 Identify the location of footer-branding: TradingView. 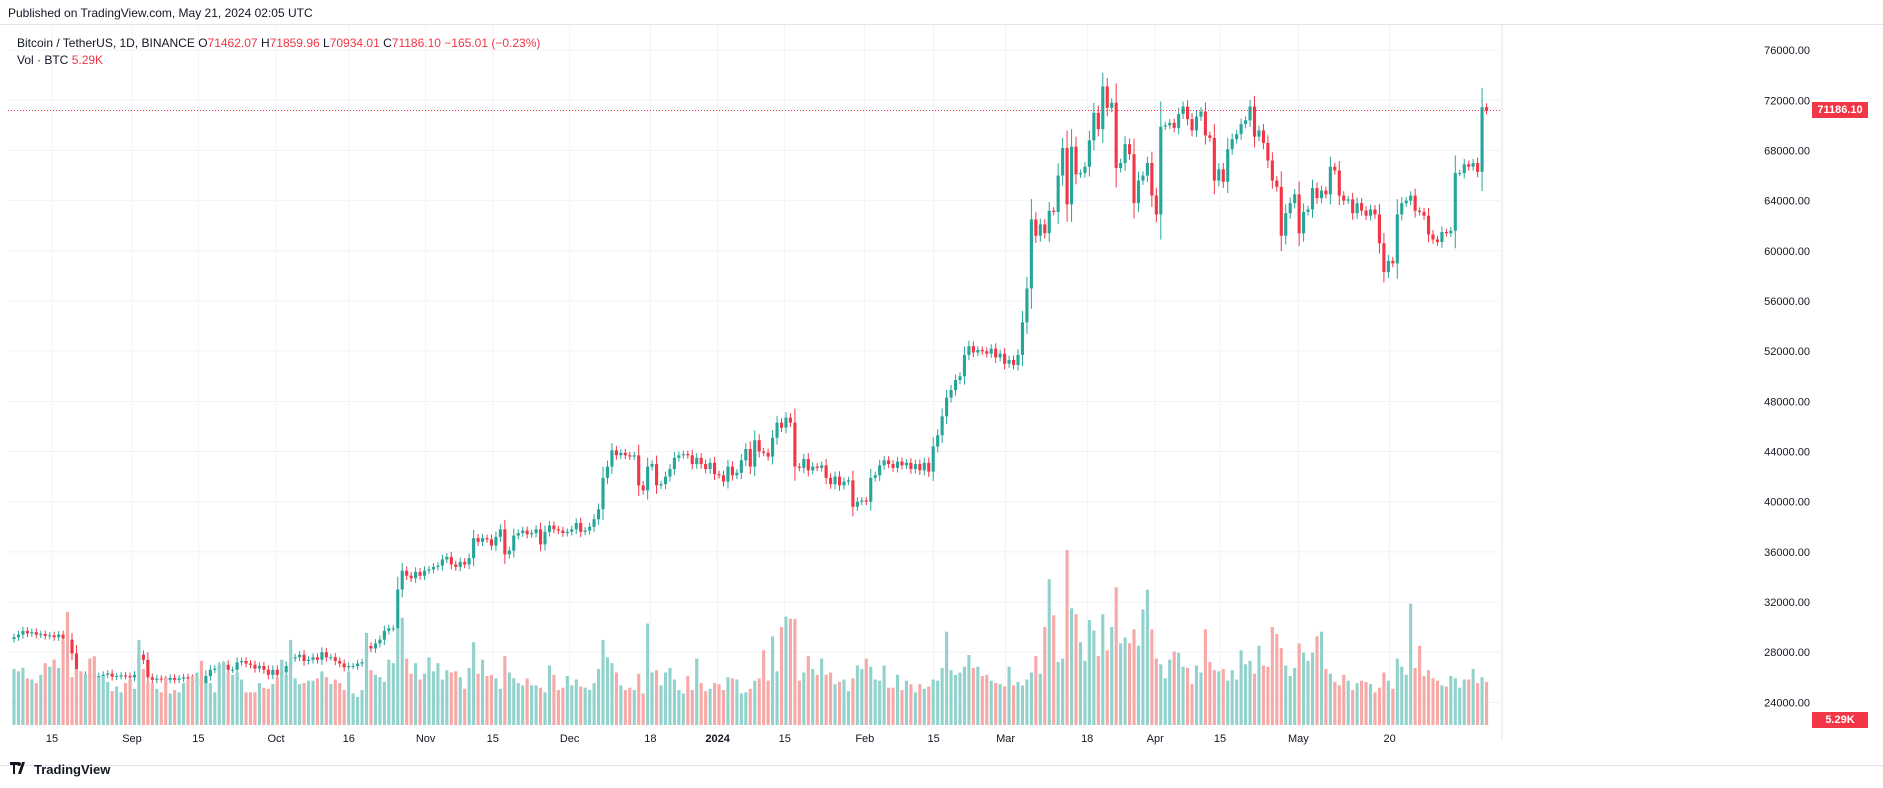
(60, 769).